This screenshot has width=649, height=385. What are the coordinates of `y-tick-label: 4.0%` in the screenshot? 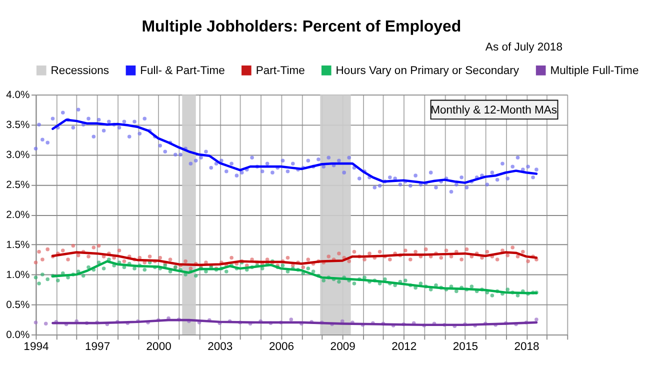 It's located at (18, 95).